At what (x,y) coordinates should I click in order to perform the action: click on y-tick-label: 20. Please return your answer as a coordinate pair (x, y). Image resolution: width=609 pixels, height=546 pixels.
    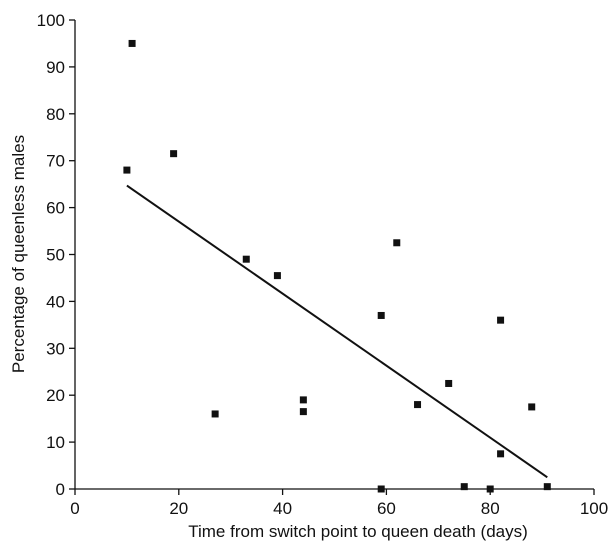
    Looking at the image, I should click on (55, 395).